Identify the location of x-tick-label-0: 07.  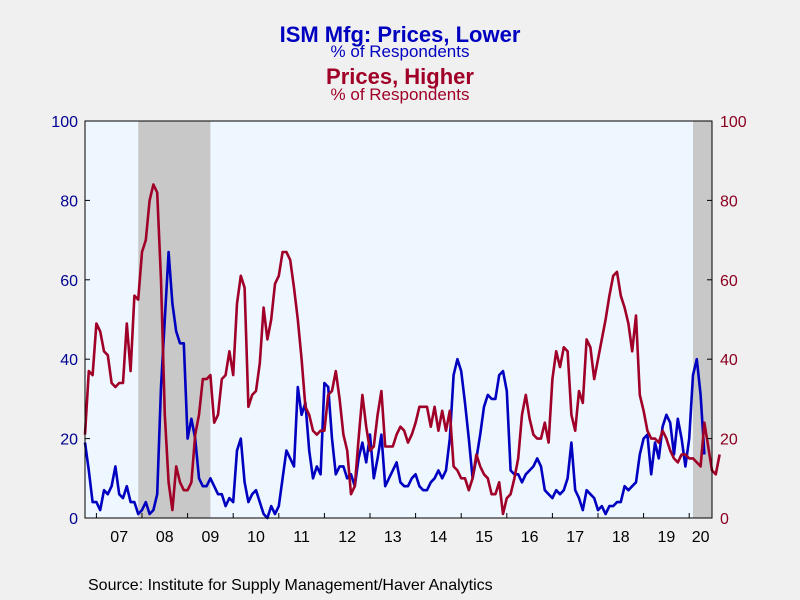
(119, 537).